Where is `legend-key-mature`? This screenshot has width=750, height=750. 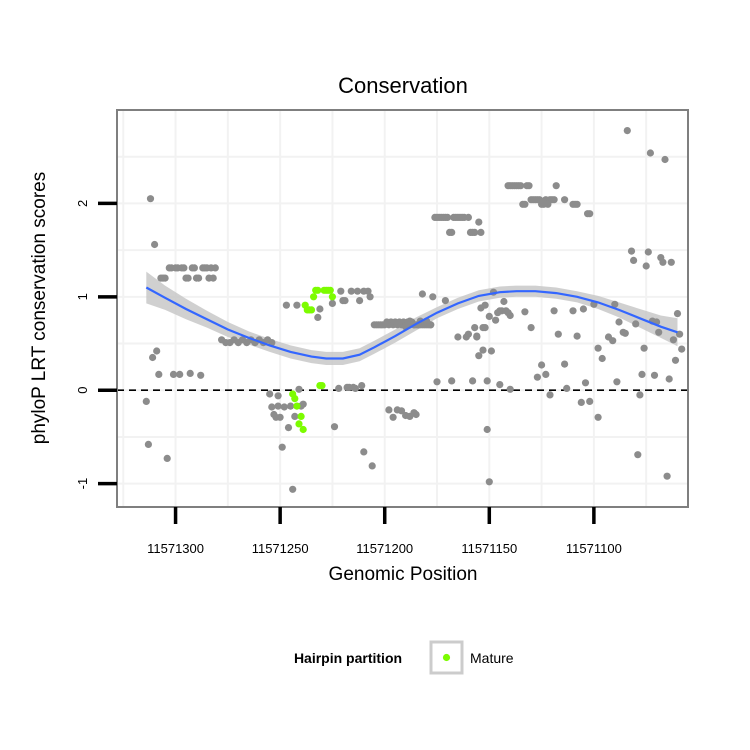 legend-key-mature is located at coordinates (446, 657).